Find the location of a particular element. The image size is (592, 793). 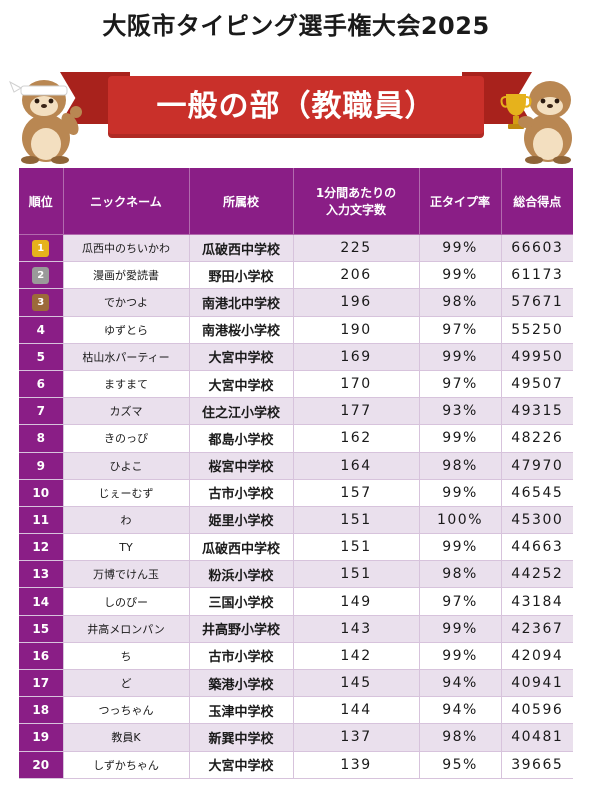

score-cell: 43184 is located at coordinates (537, 601).